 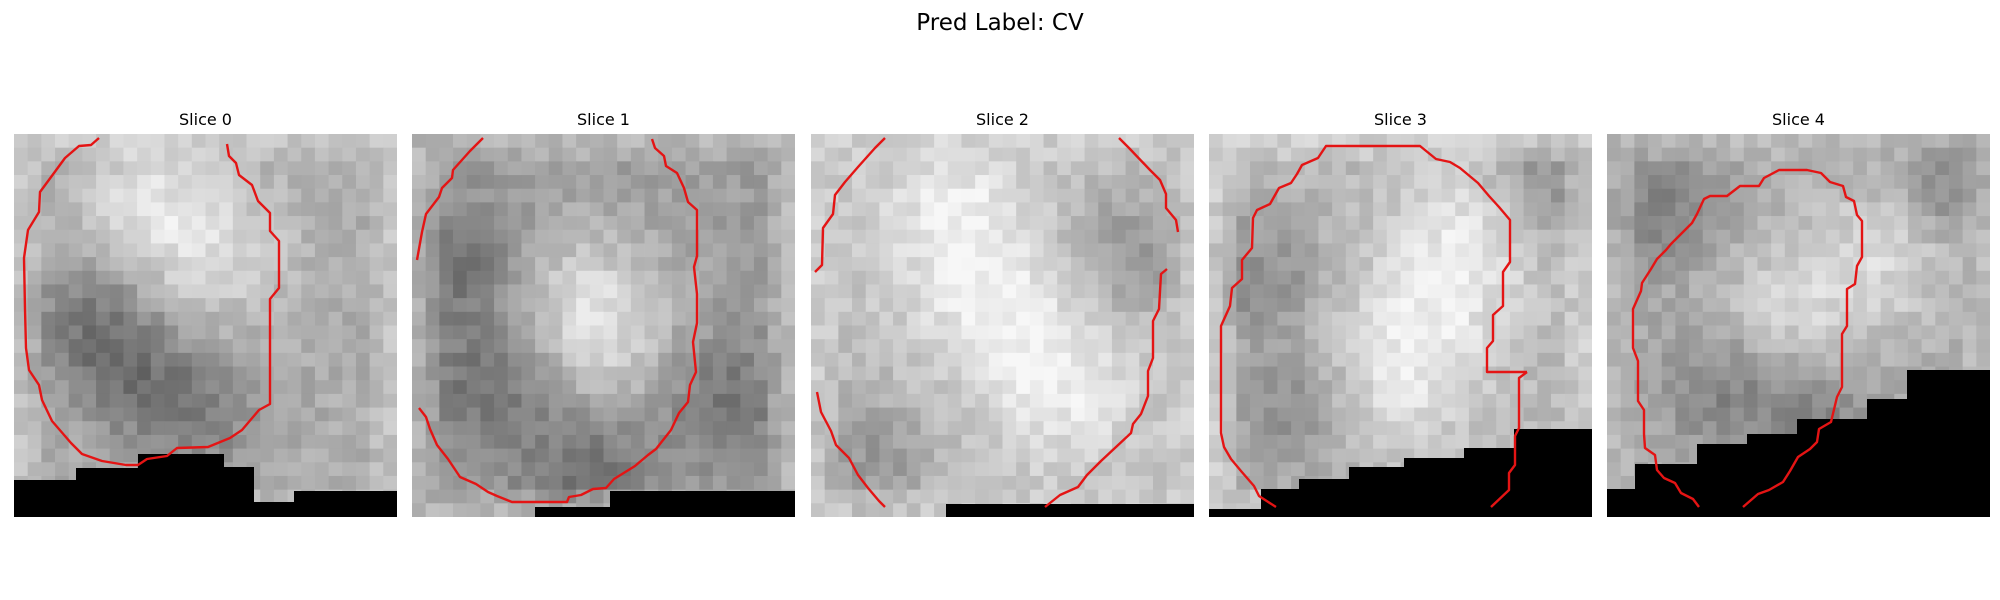 What do you see at coordinates (1798, 119) in the screenshot?
I see `panel-title: Slice 4` at bounding box center [1798, 119].